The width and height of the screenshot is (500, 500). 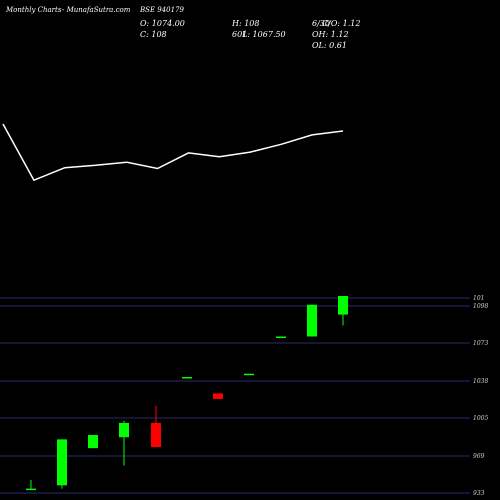 I want to click on low-prefix: 601, so click(x=239, y=34).